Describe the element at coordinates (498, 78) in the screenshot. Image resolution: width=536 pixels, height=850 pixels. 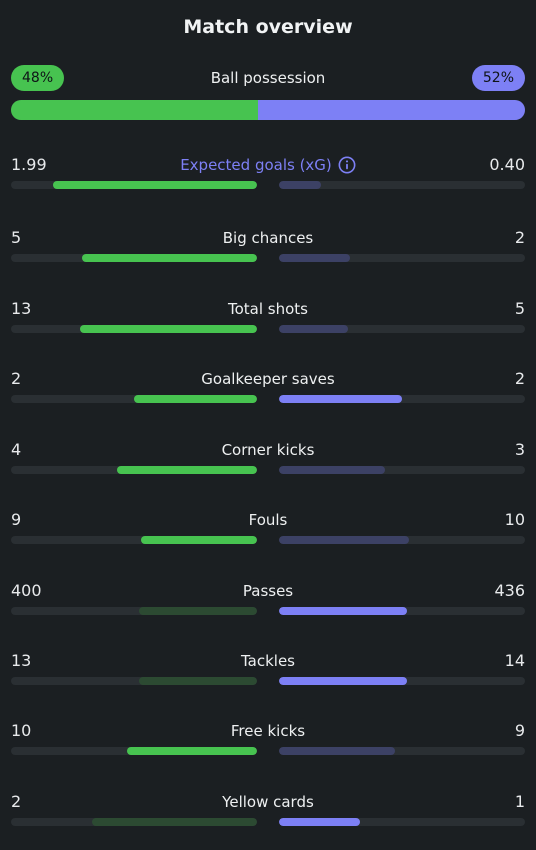
I see `away-possession-badge: 52%` at that location.